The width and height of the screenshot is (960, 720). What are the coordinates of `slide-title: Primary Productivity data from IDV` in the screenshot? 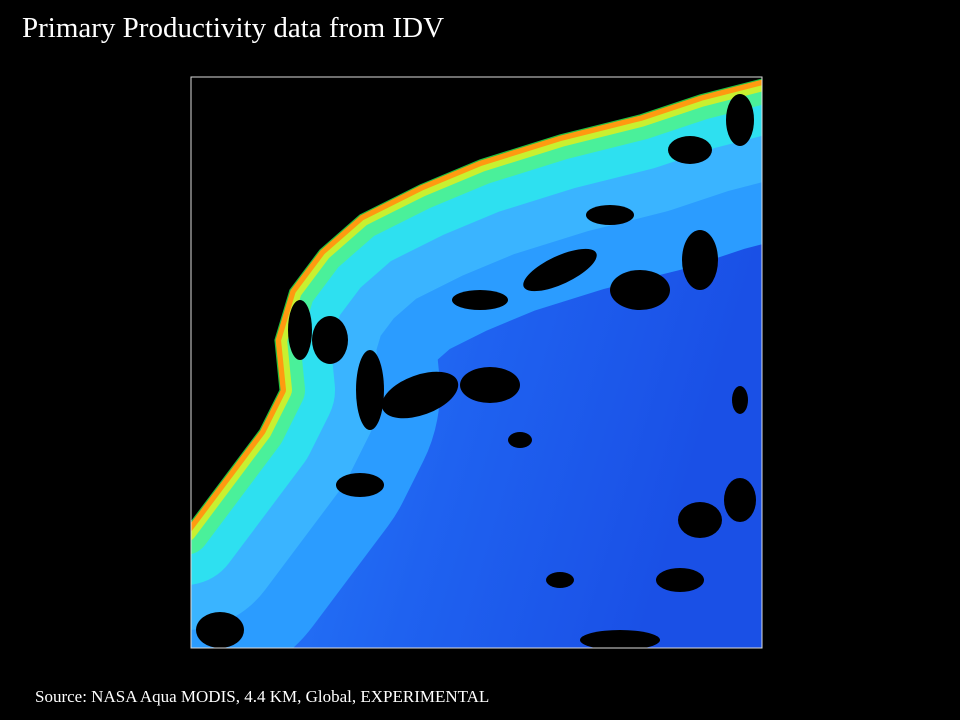 It's located at (233, 28).